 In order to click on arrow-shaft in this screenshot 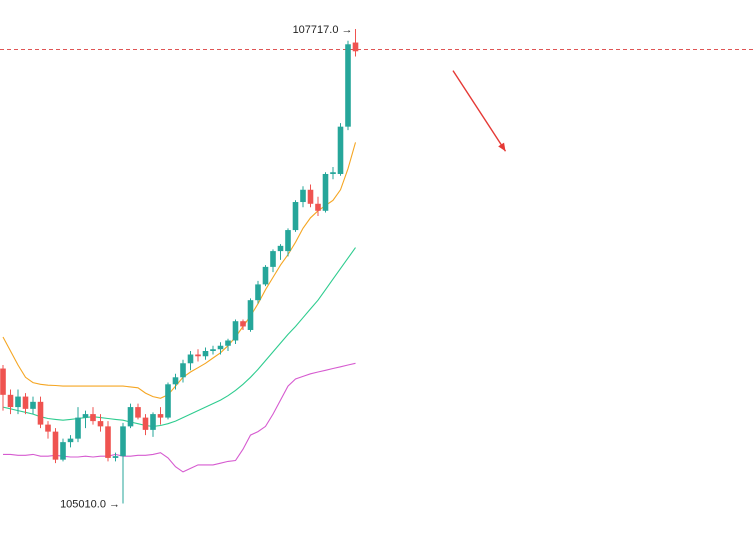, I will do `click(479, 111)`.